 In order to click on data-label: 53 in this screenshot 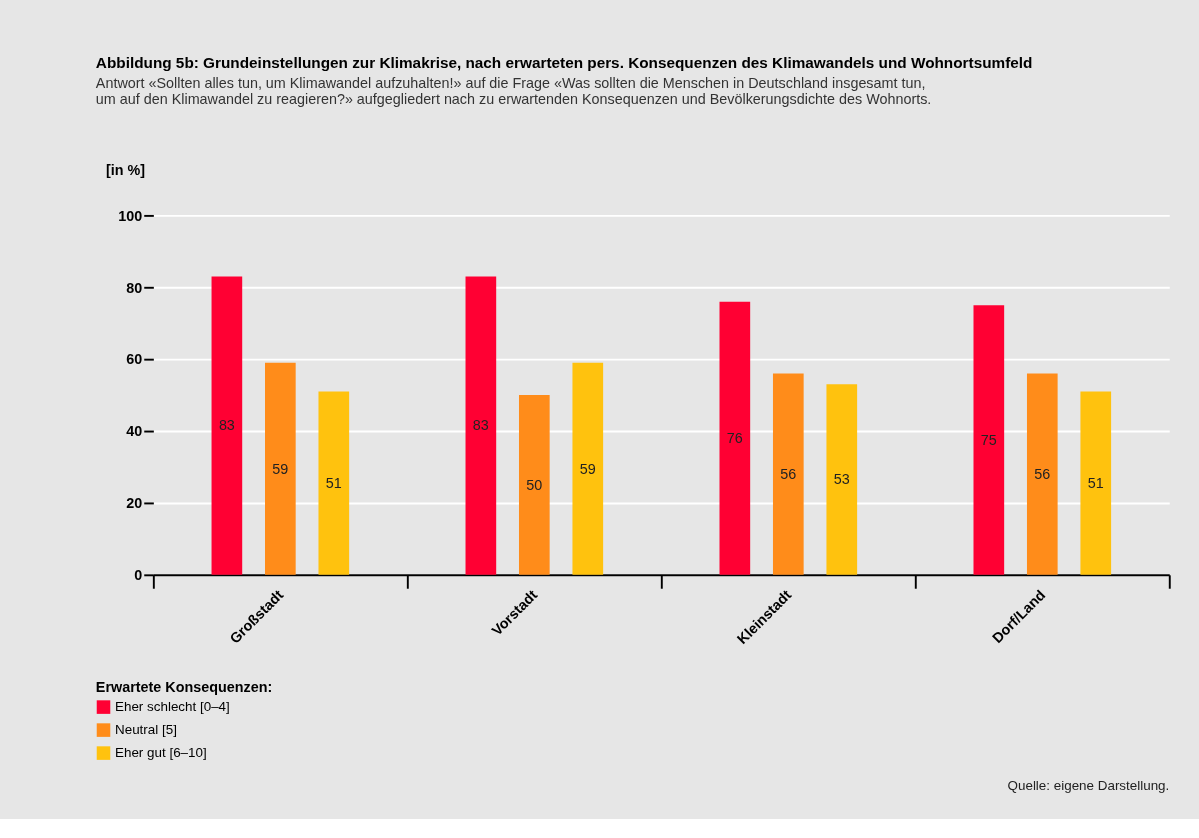, I will do `click(841, 479)`.